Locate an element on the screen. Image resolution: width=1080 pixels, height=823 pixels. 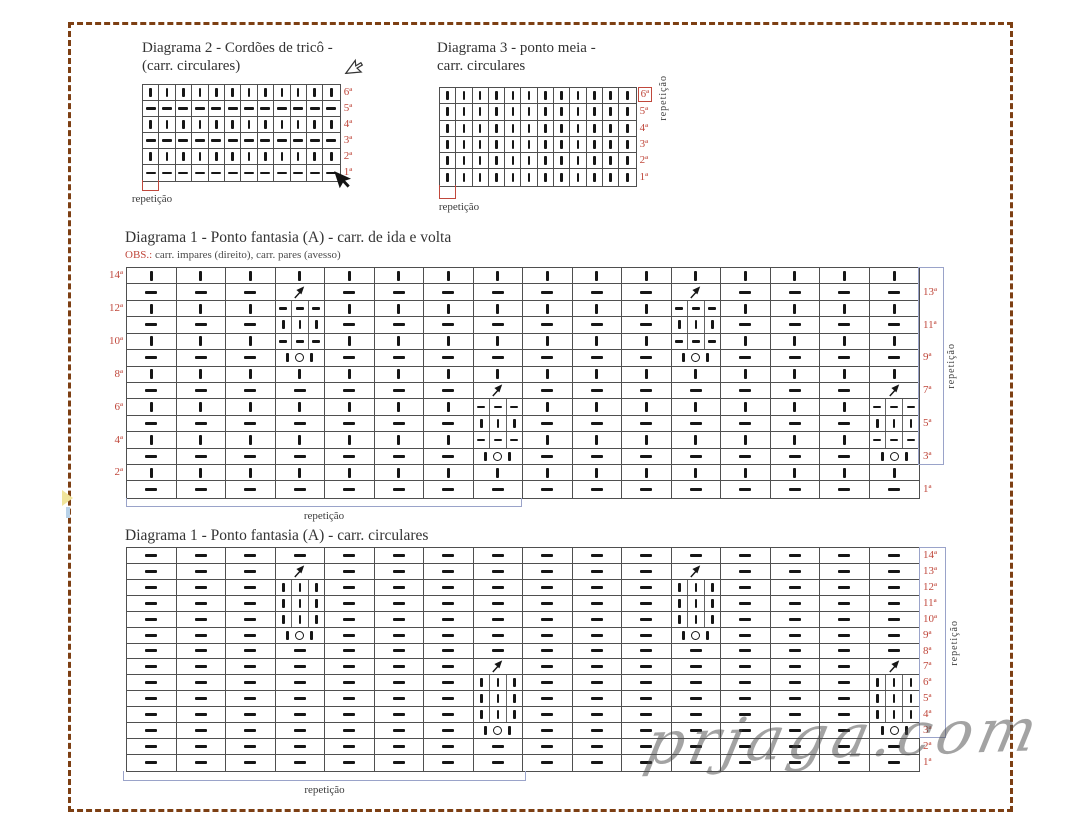
yarn-over-symbol is located at coordinates (300, 358).